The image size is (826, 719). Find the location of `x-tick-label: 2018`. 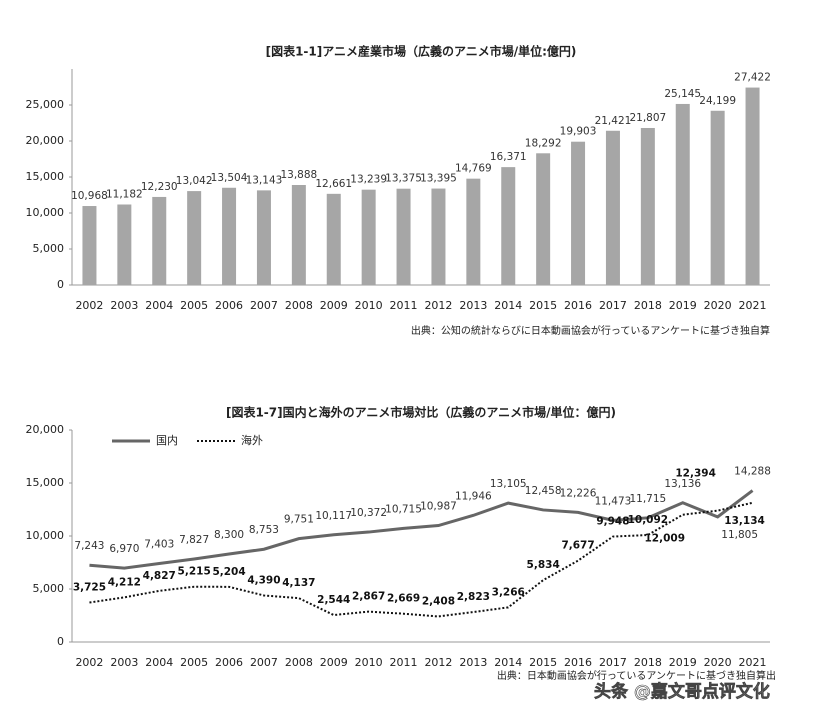

x-tick-label: 2018 is located at coordinates (648, 662).